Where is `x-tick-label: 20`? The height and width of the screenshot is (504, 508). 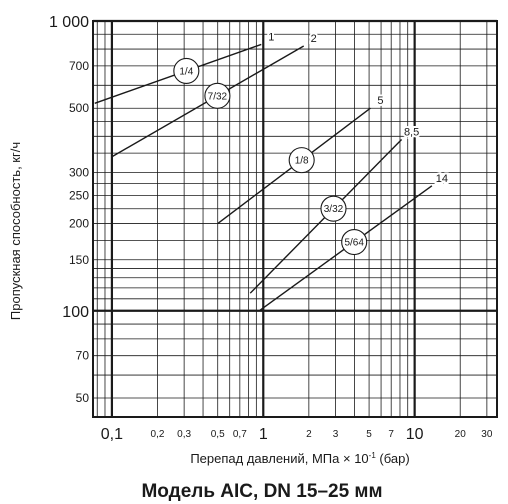 x-tick-label: 20 is located at coordinates (461, 434).